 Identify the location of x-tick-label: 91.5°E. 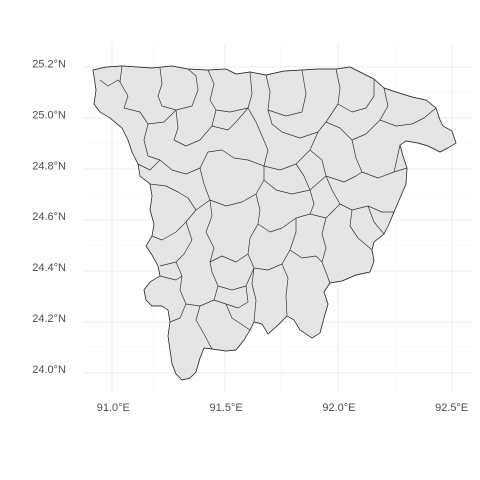
(226, 408).